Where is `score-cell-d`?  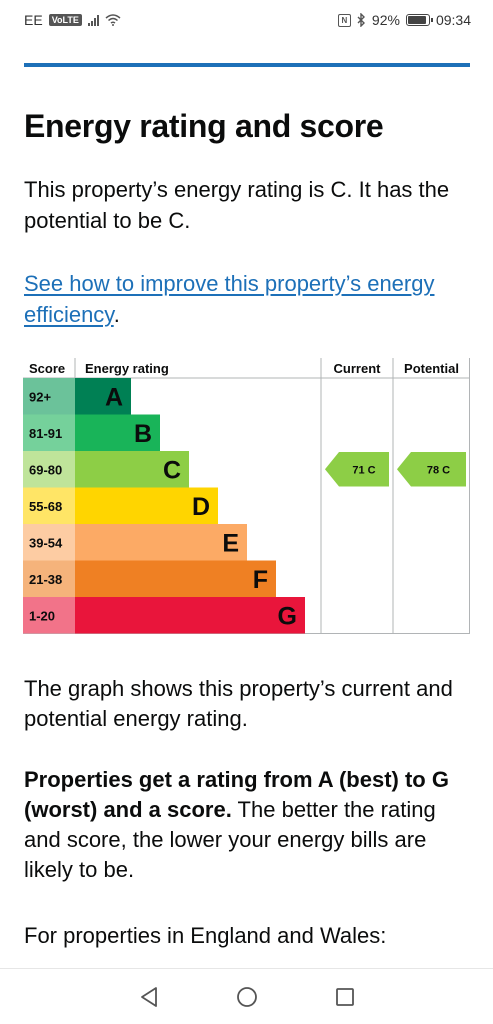
score-cell-d is located at coordinates (49, 505).